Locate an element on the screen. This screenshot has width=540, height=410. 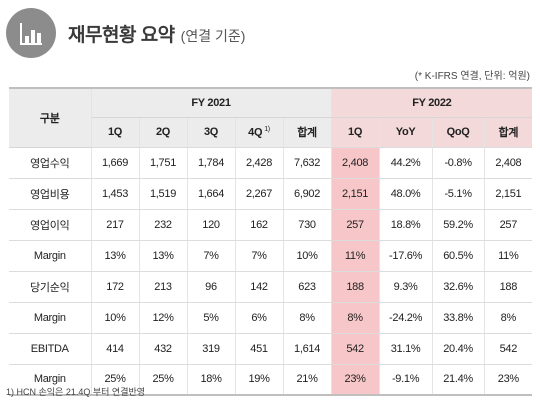
group-header-fy2022: FY 2022 is located at coordinates (432, 103).